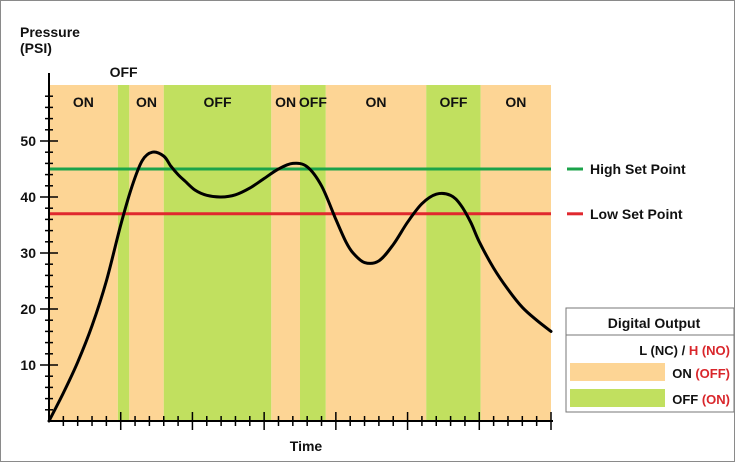 The width and height of the screenshot is (735, 462). What do you see at coordinates (617, 398) in the screenshot?
I see `legend-off-swatch` at bounding box center [617, 398].